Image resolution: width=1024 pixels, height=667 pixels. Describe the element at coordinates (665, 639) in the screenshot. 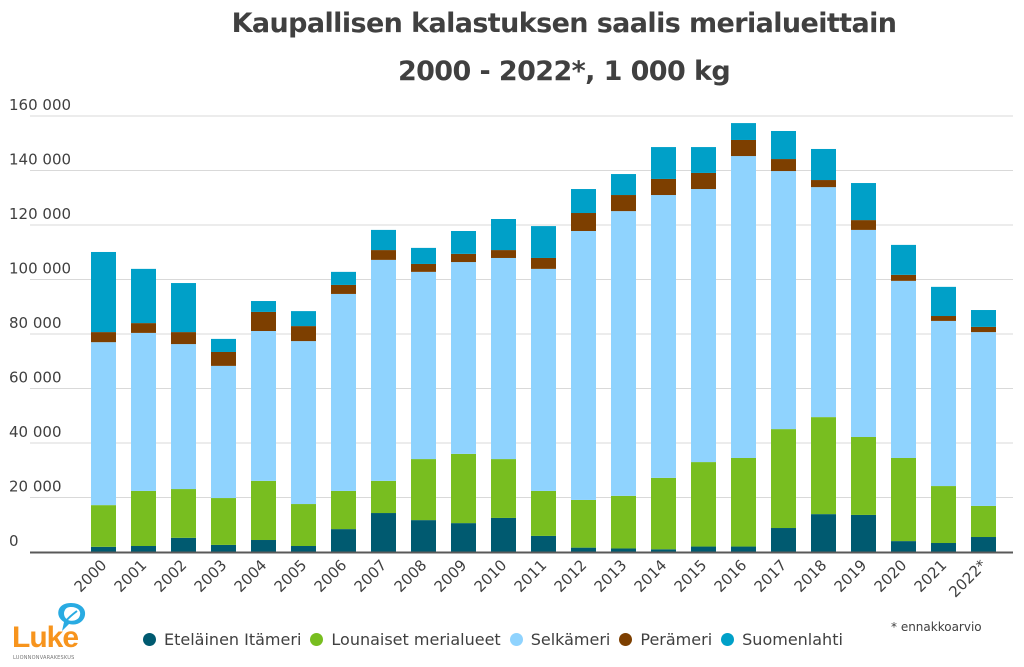

I see `legend-item: Perämeri` at that location.